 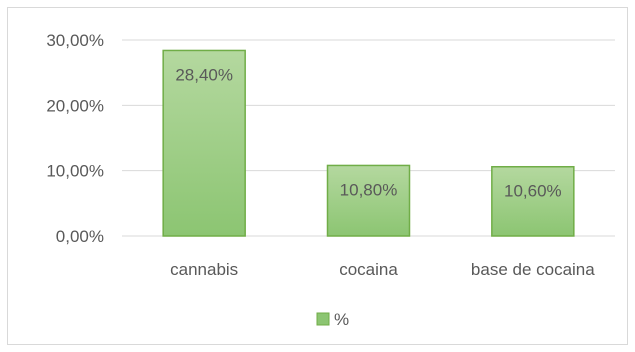 I want to click on bar-base-de-cocaina, so click(x=533, y=201).